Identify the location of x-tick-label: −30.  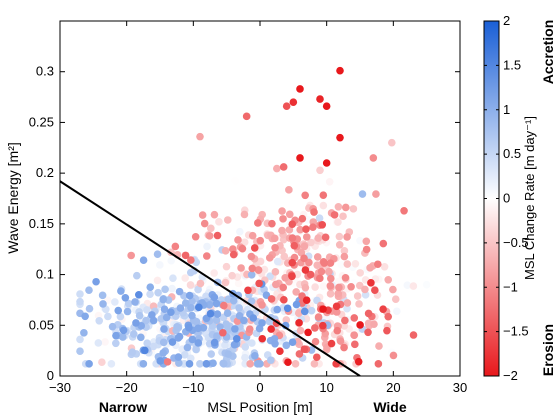
(60, 387).